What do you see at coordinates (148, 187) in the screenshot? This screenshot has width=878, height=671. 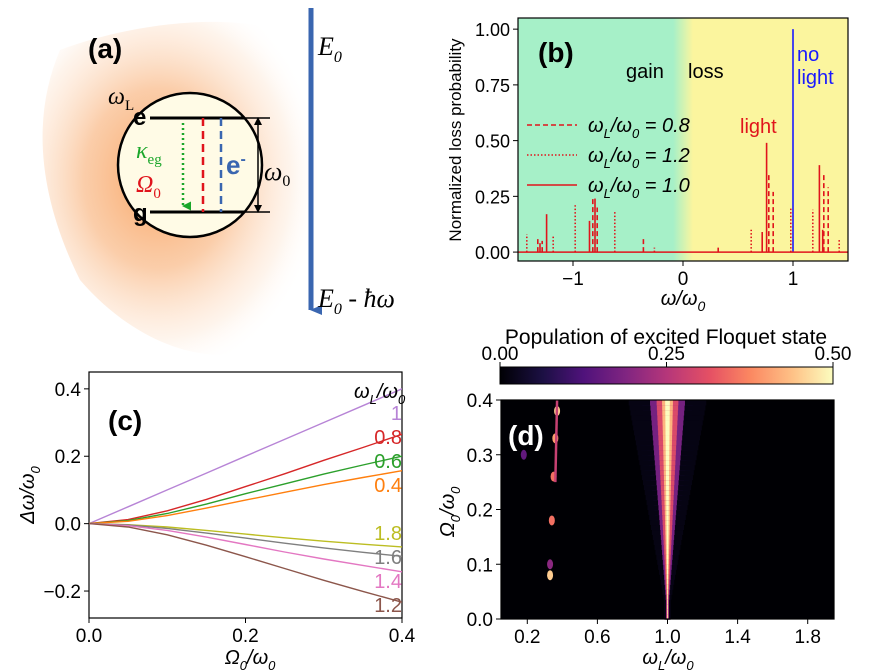 I see `omega0-rabi-label: Ω0` at bounding box center [148, 187].